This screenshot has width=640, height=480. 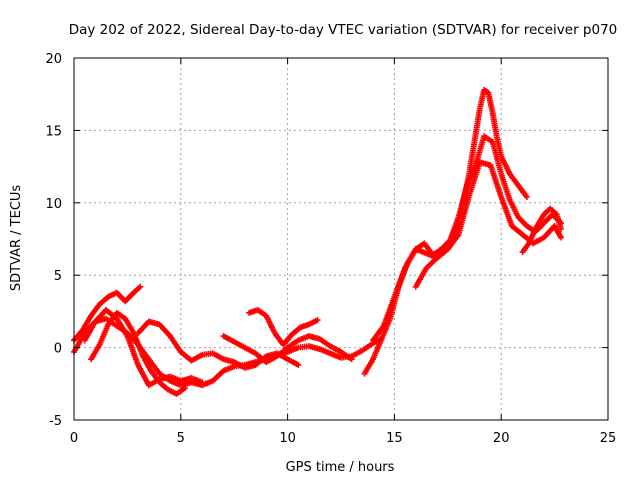 What do you see at coordinates (58, 276) in the screenshot?
I see `y-tick-label: 5` at bounding box center [58, 276].